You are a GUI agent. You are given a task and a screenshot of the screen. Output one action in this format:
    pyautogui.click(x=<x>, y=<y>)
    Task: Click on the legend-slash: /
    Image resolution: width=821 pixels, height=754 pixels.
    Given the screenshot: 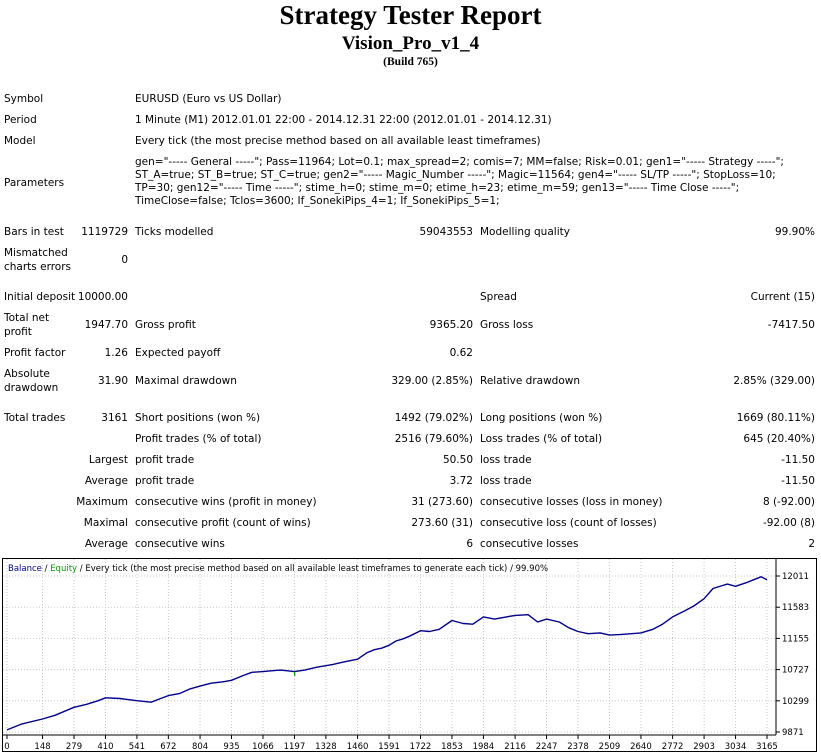 What is the action you would take?
    pyautogui.click(x=46, y=569)
    